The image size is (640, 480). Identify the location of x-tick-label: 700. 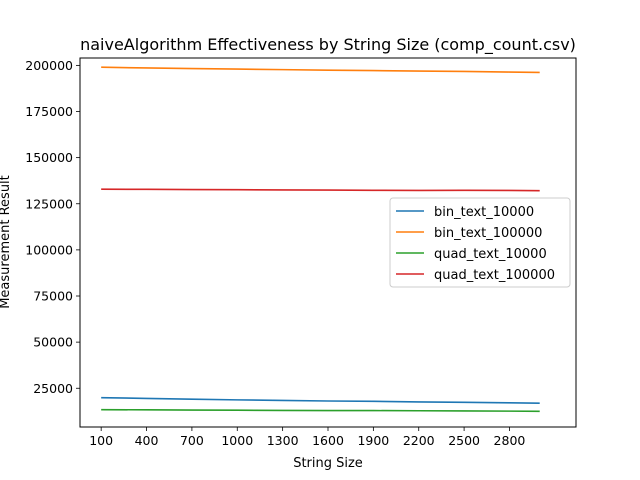
(192, 440).